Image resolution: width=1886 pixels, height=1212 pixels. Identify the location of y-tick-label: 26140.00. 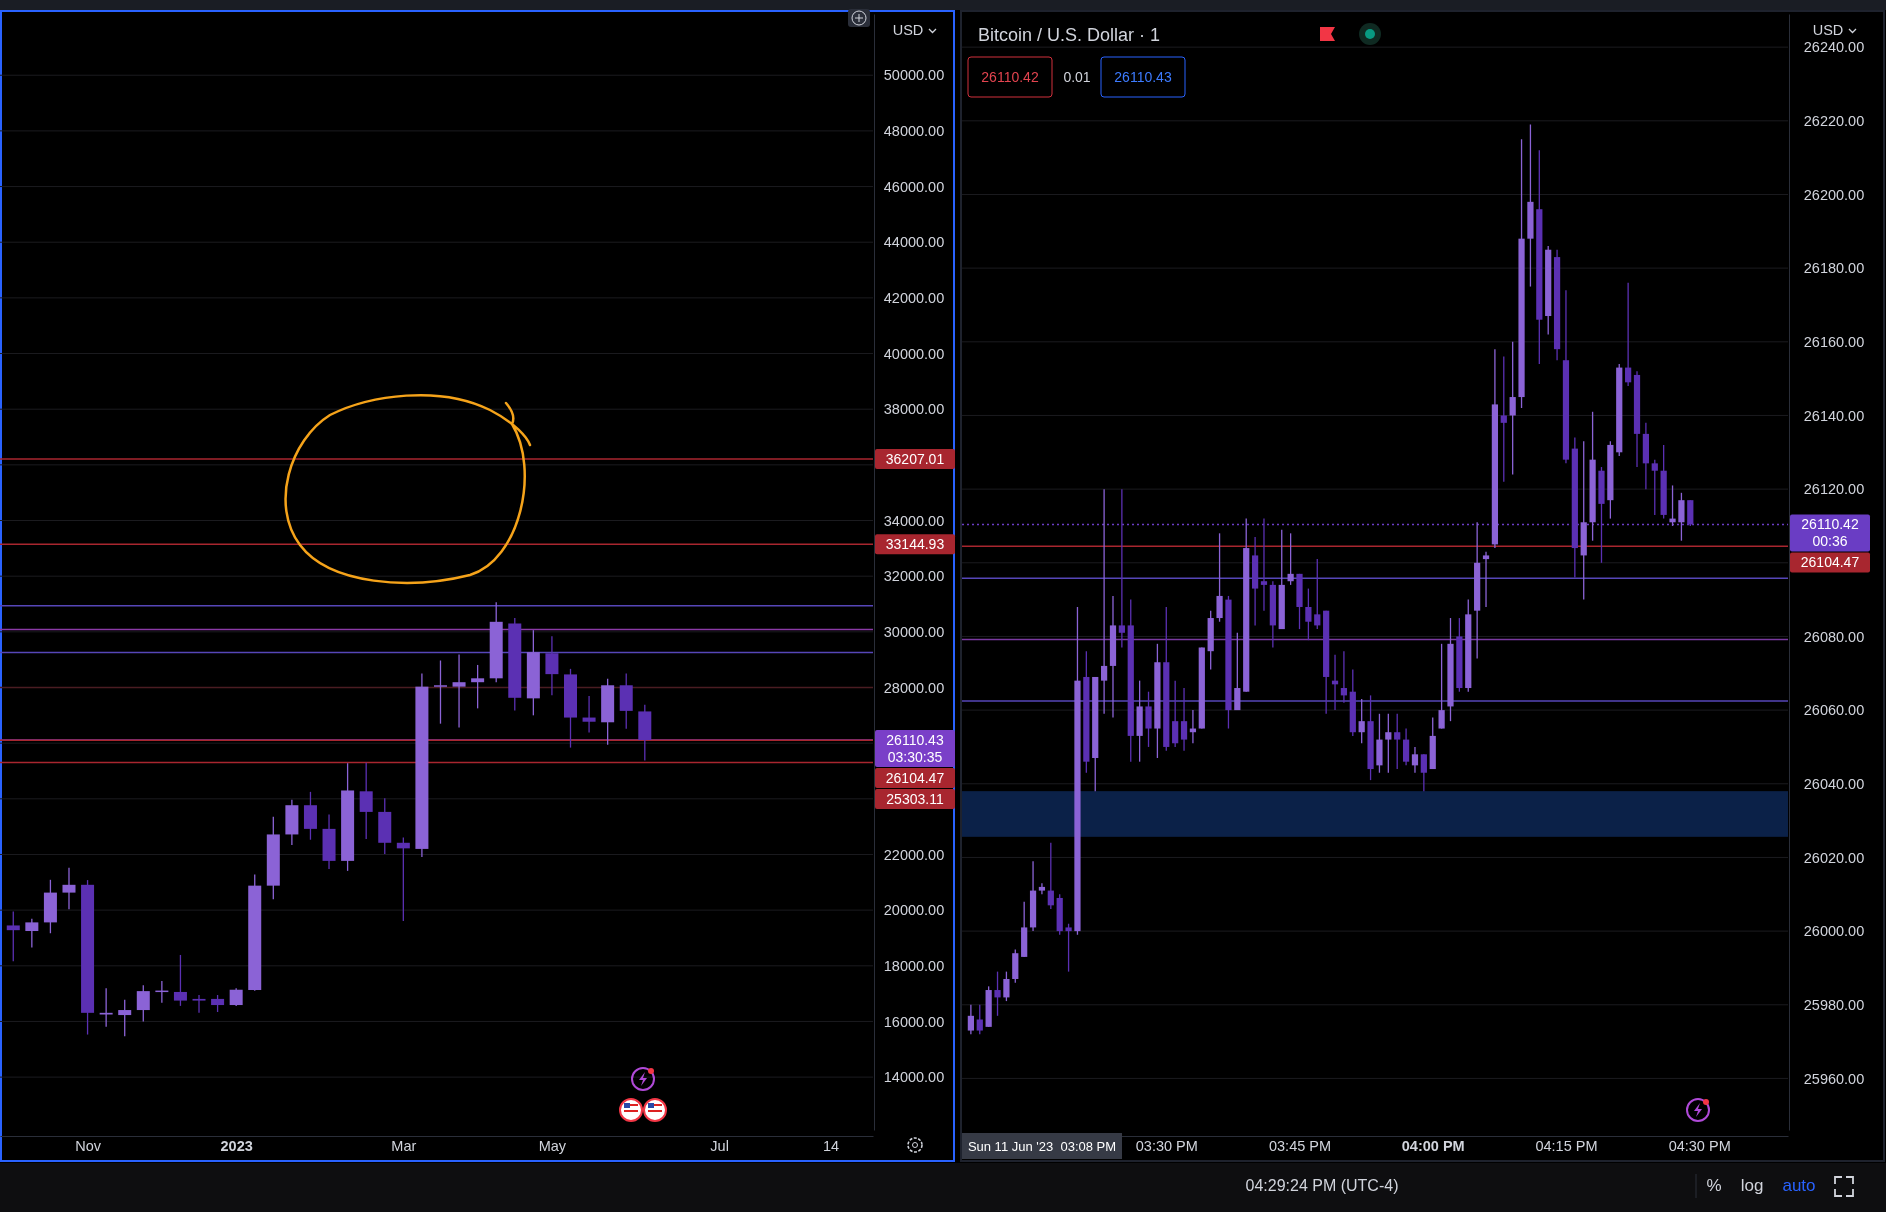
(1834, 415).